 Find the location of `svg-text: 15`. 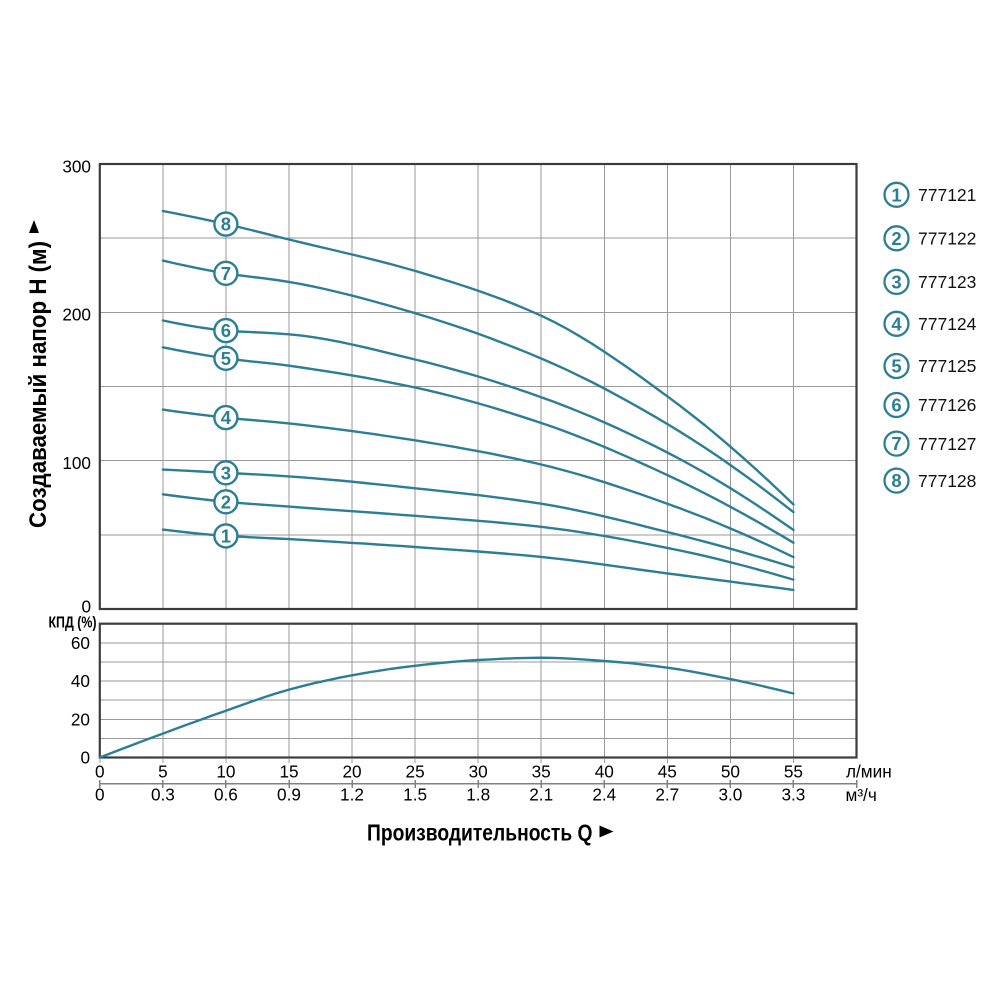

svg-text: 15 is located at coordinates (288, 772).